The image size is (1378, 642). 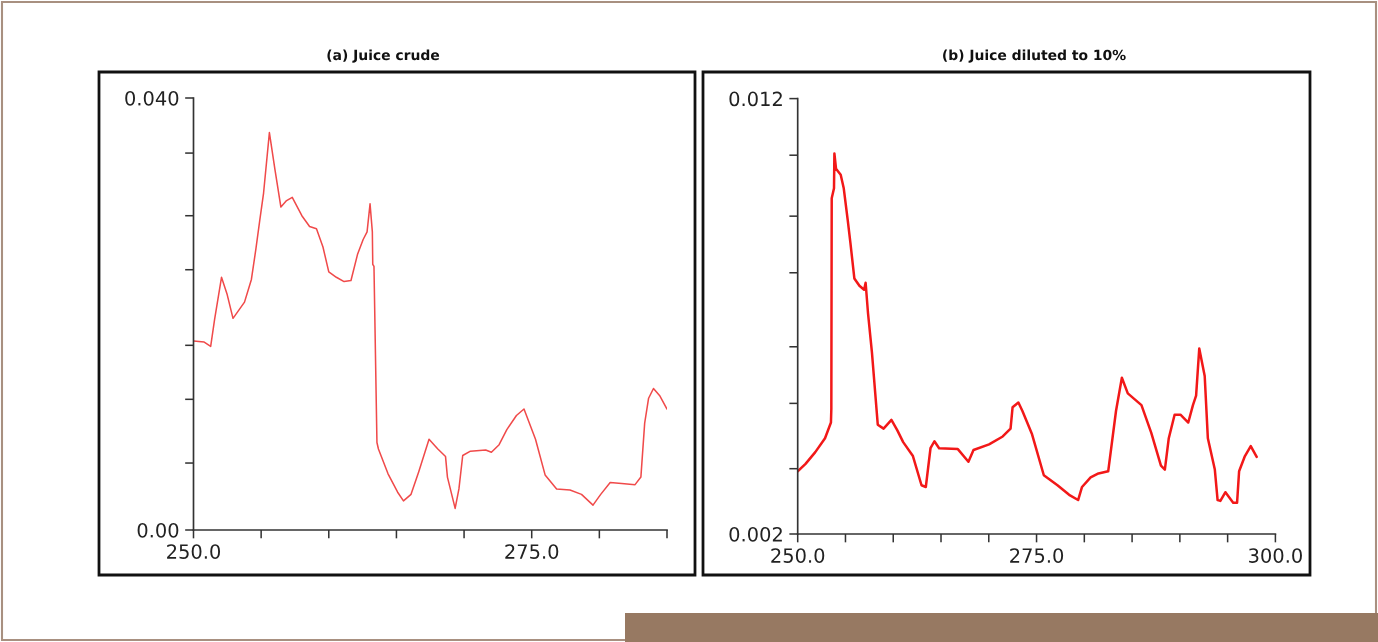 What do you see at coordinates (755, 534) in the screenshot?
I see `y-tick-label: 0.002` at bounding box center [755, 534].